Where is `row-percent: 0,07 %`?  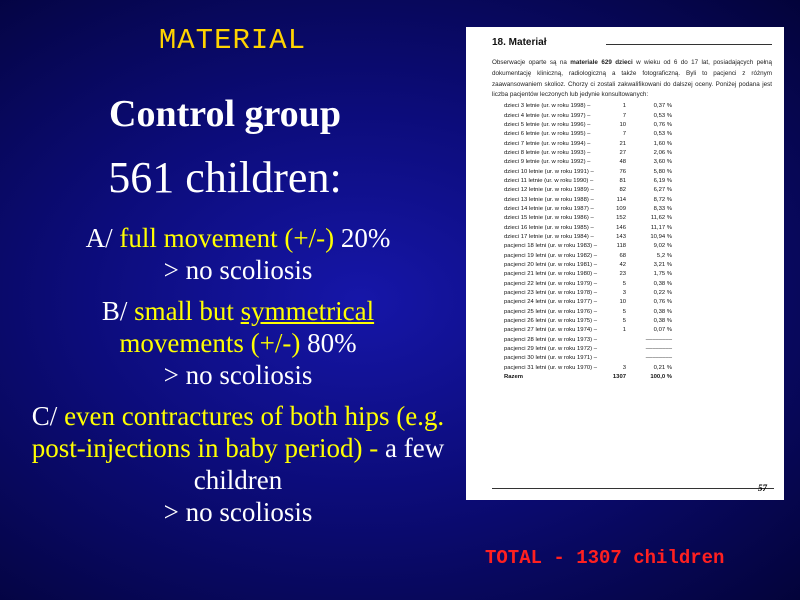 row-percent: 0,07 % is located at coordinates (662, 330).